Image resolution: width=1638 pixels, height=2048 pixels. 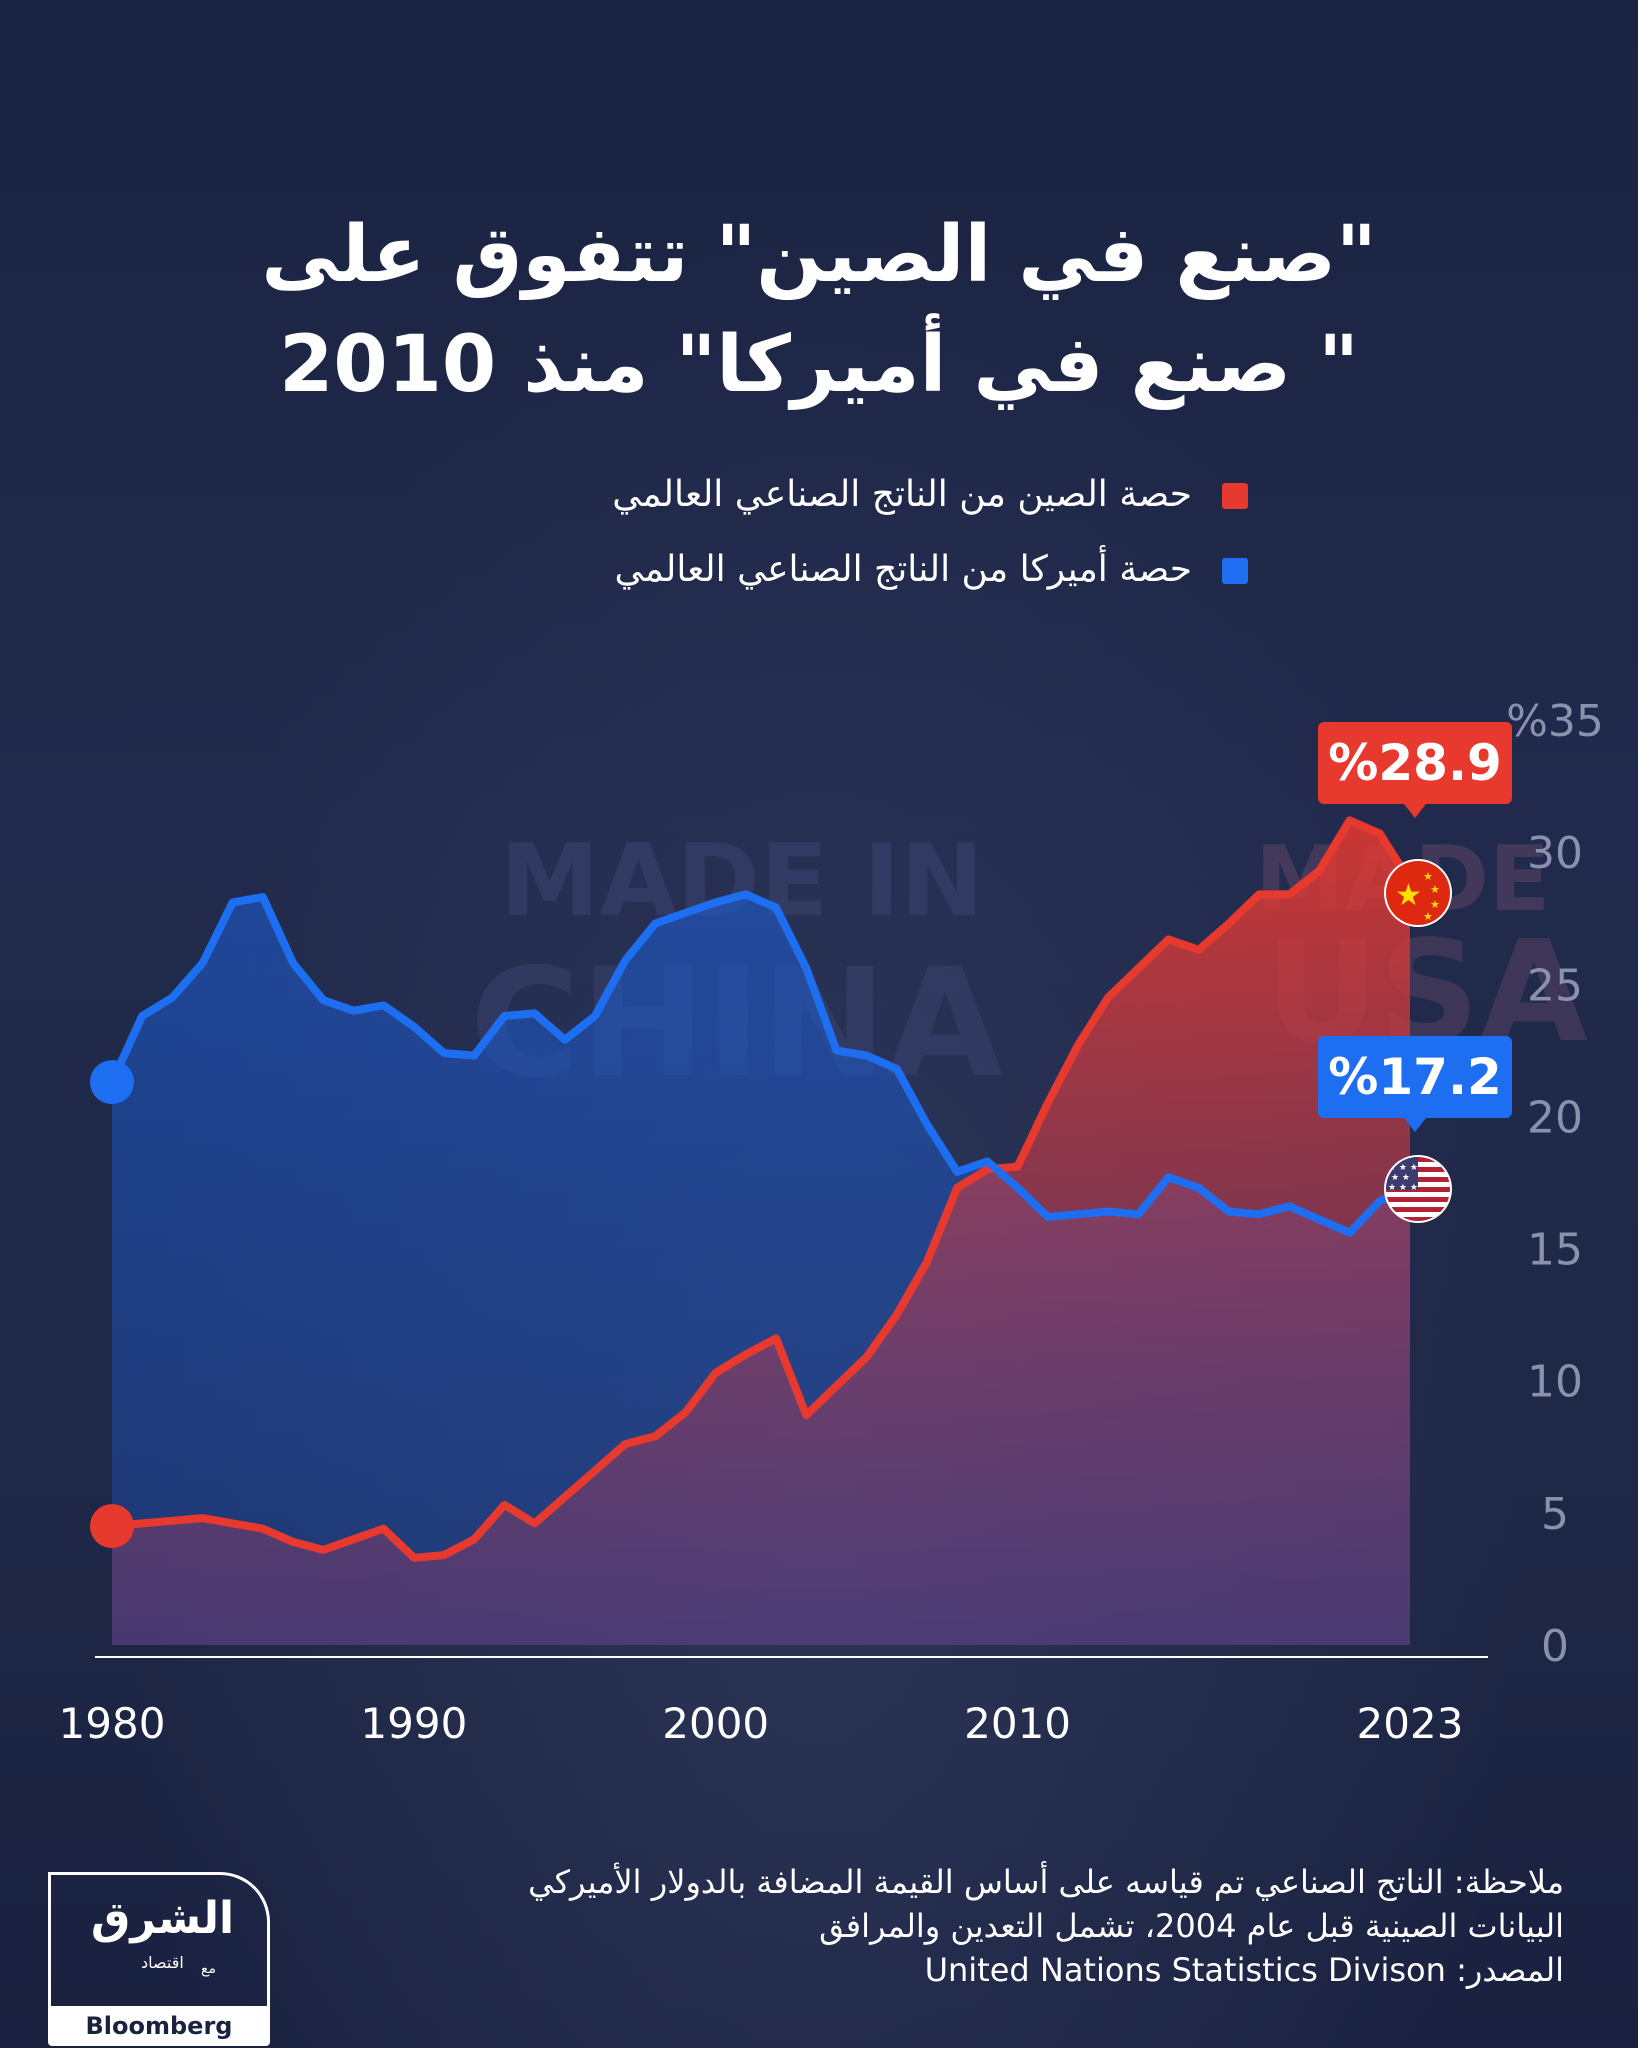 I want to click on x-tick-label: 1980, so click(x=112, y=1723).